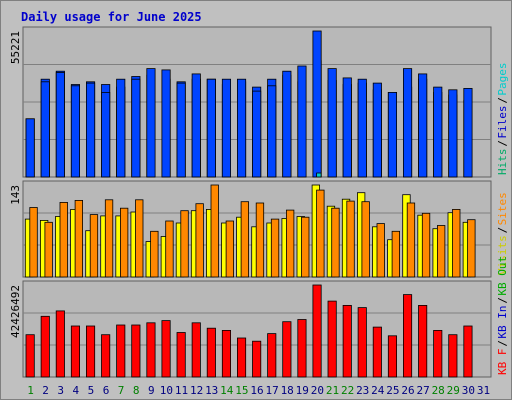 This screenshot has width=512, height=401. I want to click on day-label-16: 16, so click(256, 390).